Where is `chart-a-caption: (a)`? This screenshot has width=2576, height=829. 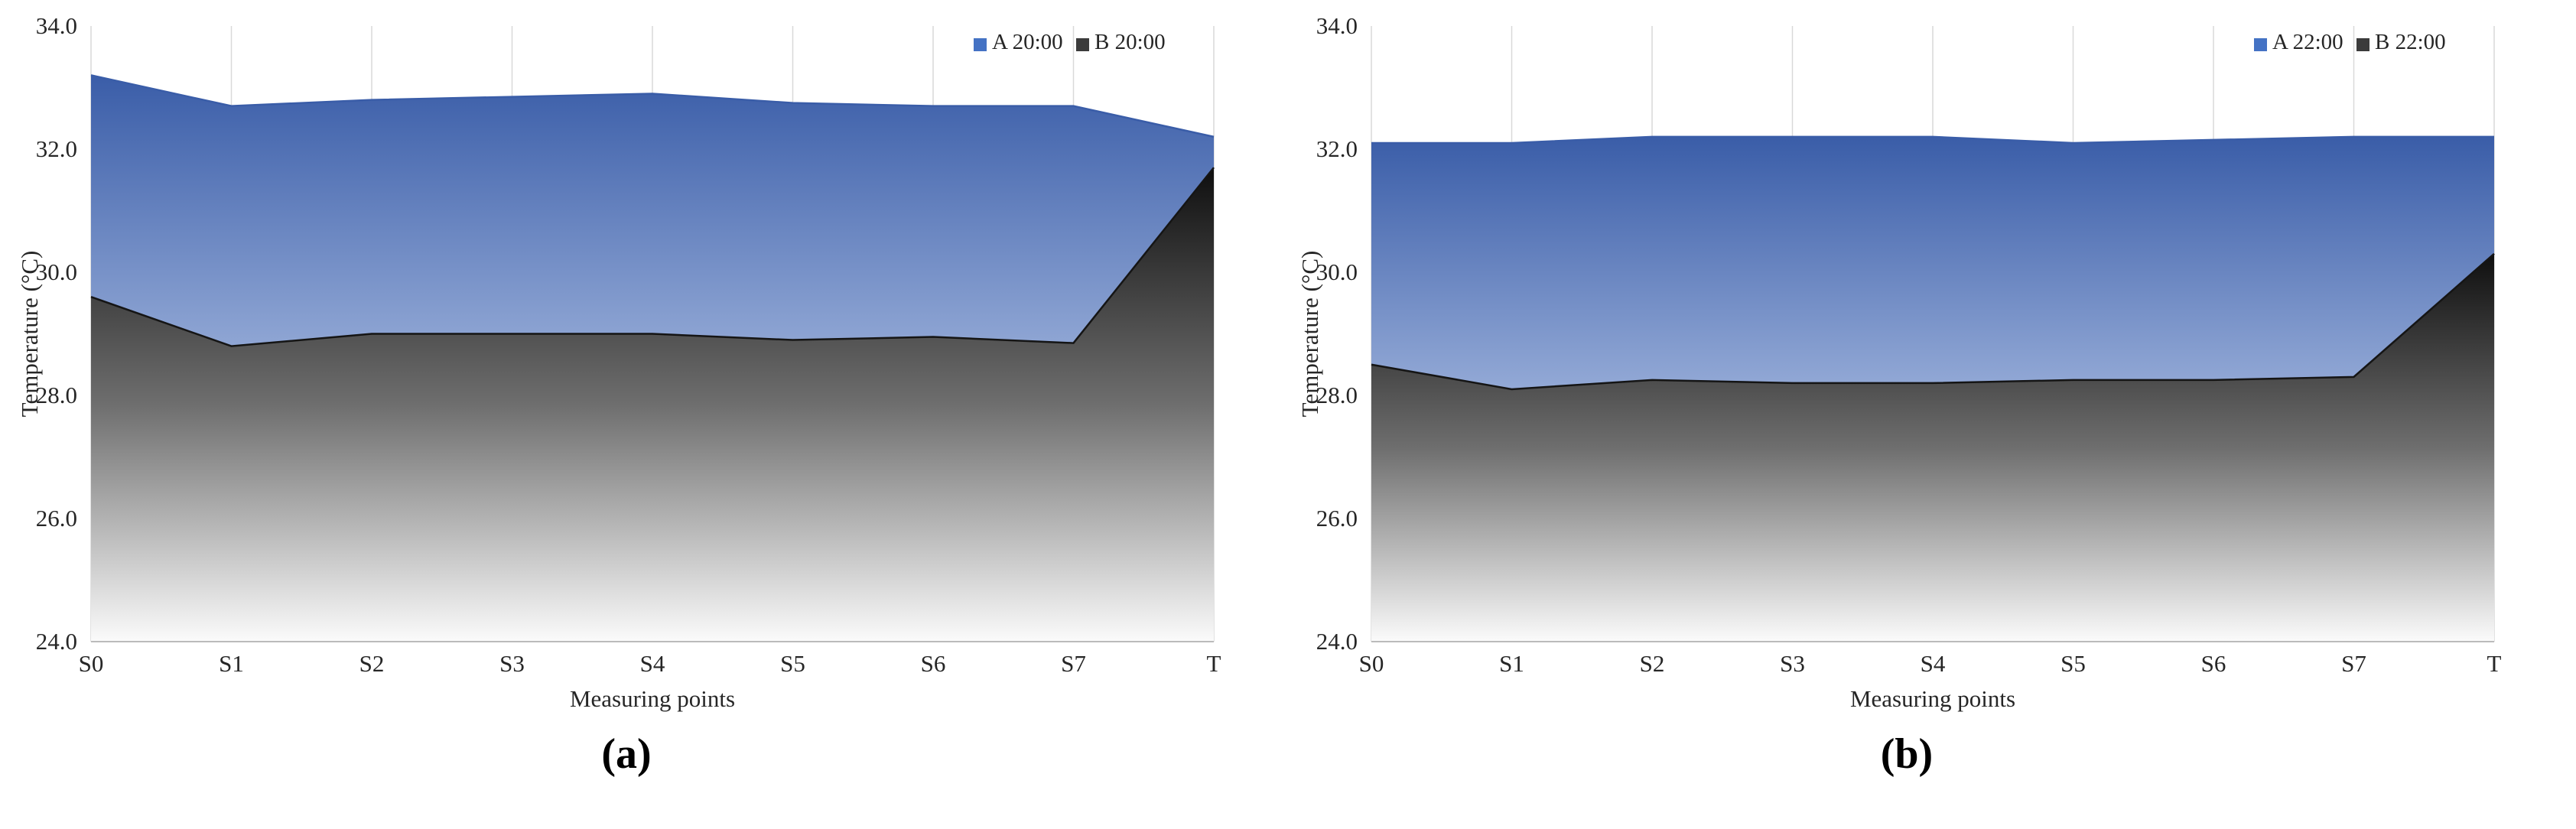 chart-a-caption: (a) is located at coordinates (626, 754).